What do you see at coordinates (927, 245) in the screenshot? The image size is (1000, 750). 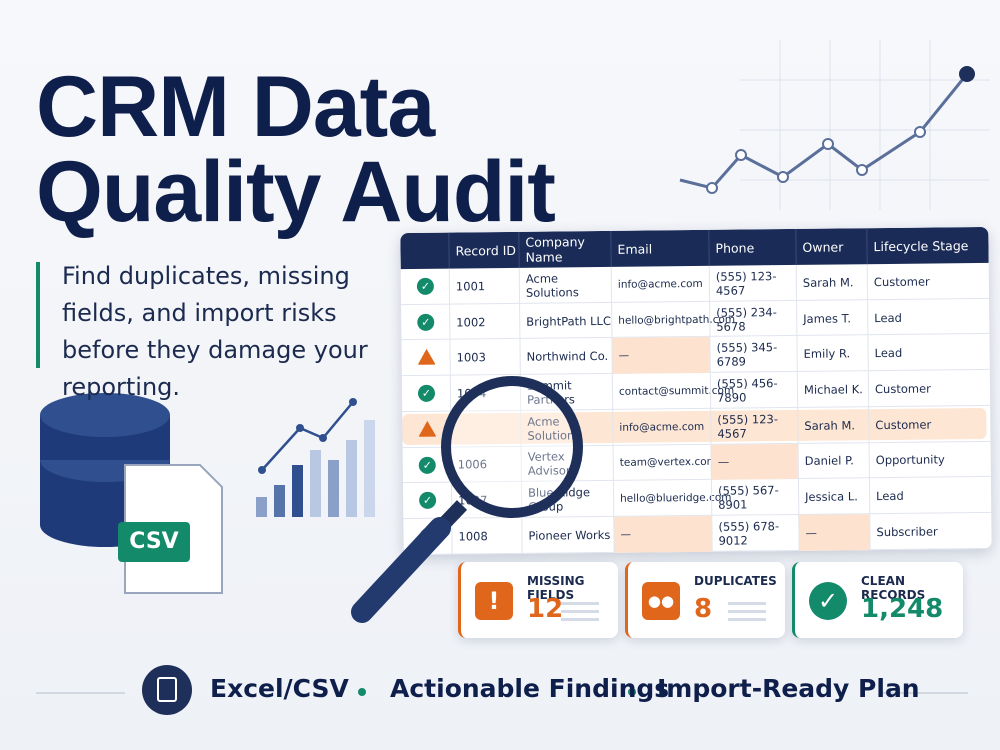 I see `column-header: Lifecycle Stage` at bounding box center [927, 245].